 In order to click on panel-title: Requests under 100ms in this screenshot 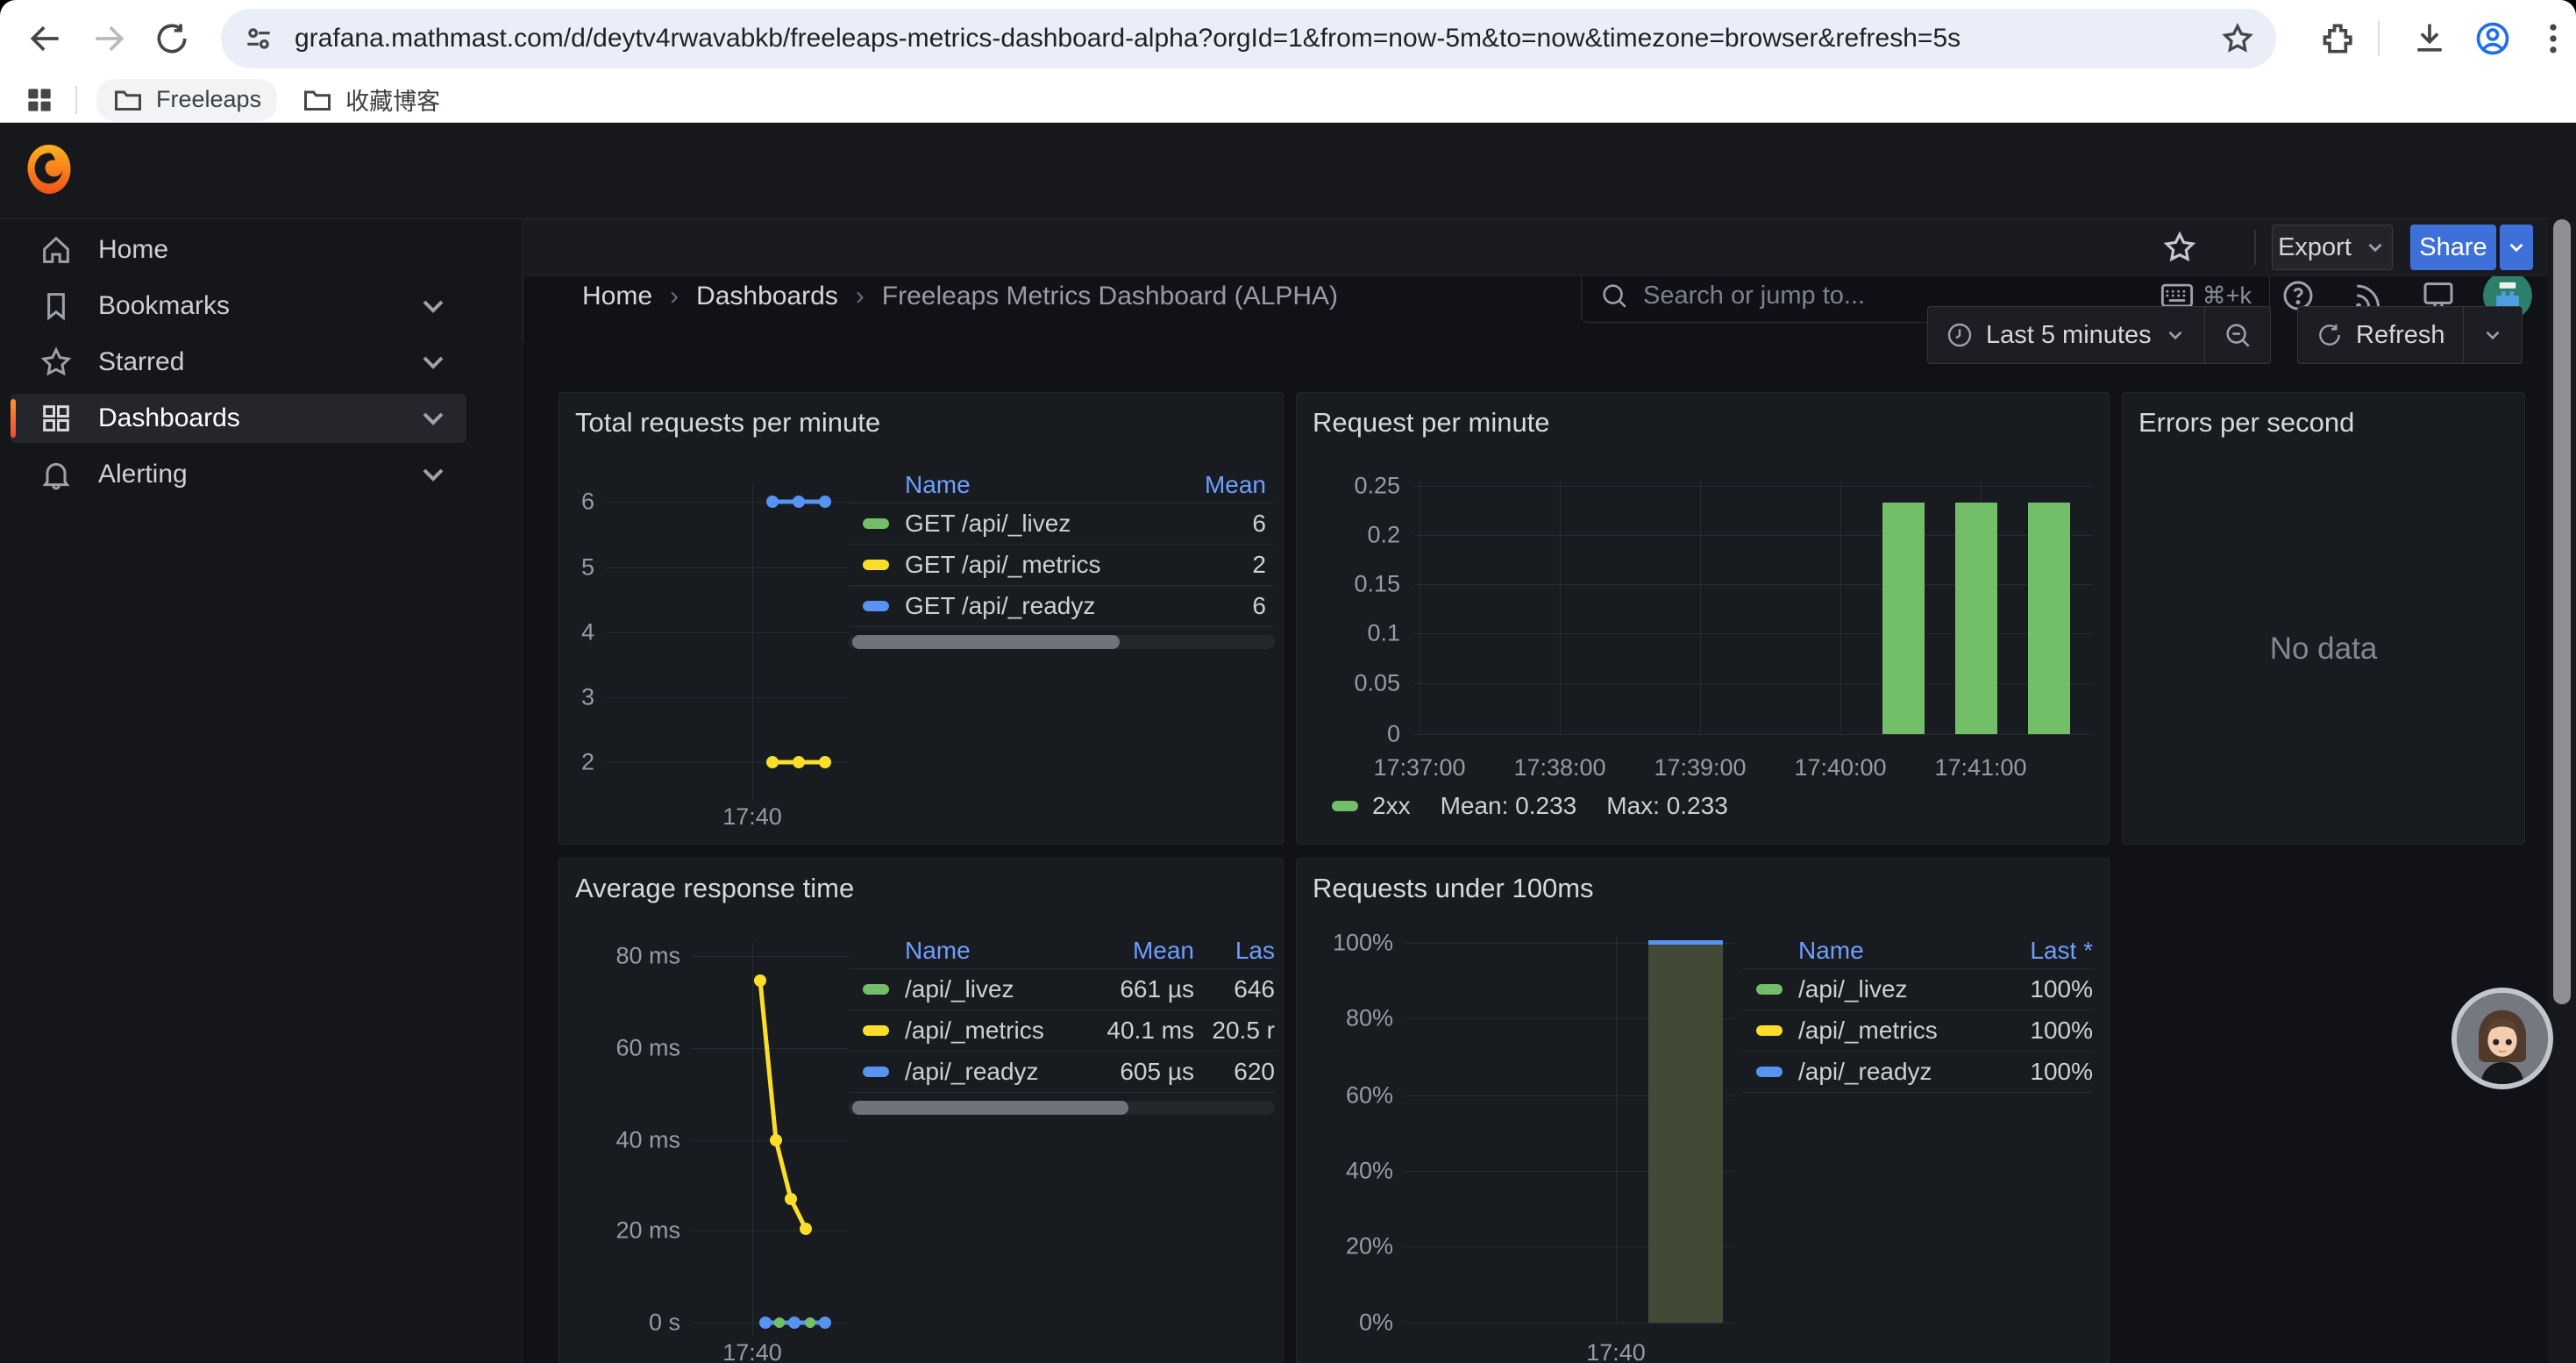, I will do `click(1453, 888)`.